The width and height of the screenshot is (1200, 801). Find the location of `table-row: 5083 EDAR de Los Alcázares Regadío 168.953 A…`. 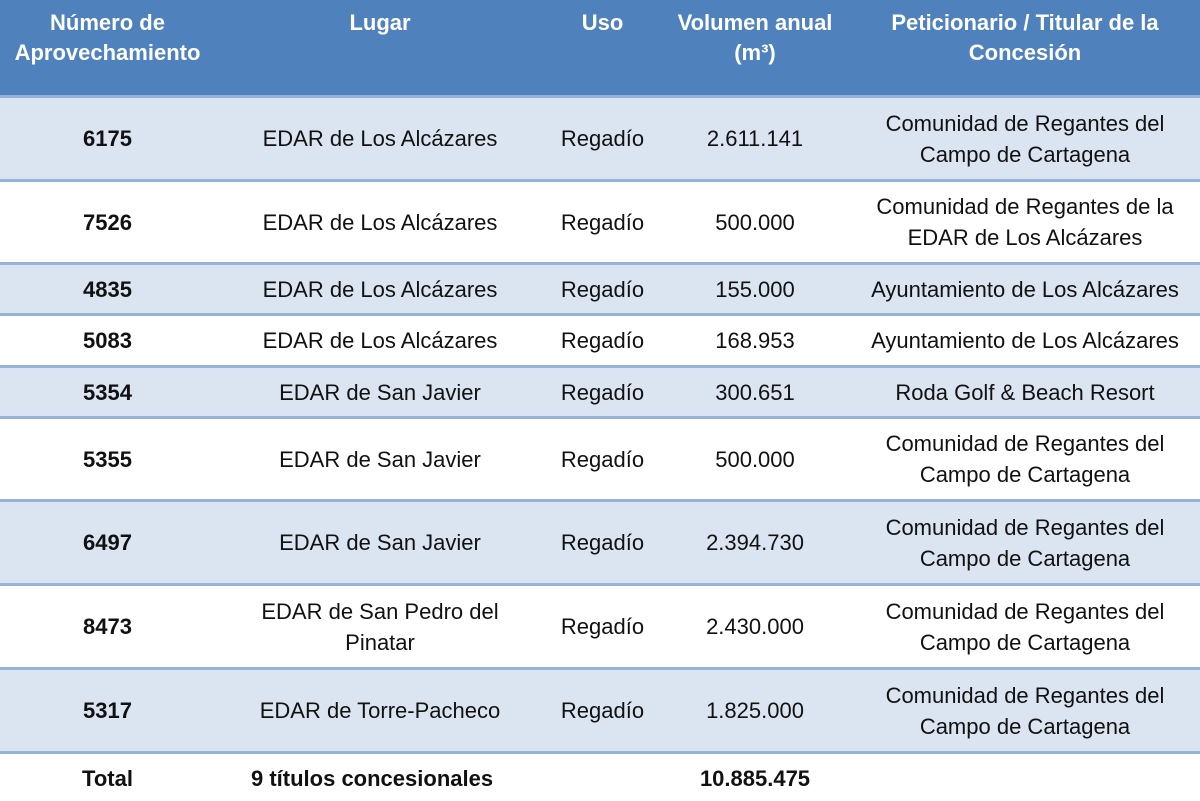

table-row: 5083 EDAR de Los Alcázares Regadío 168.953 A… is located at coordinates (600, 341).